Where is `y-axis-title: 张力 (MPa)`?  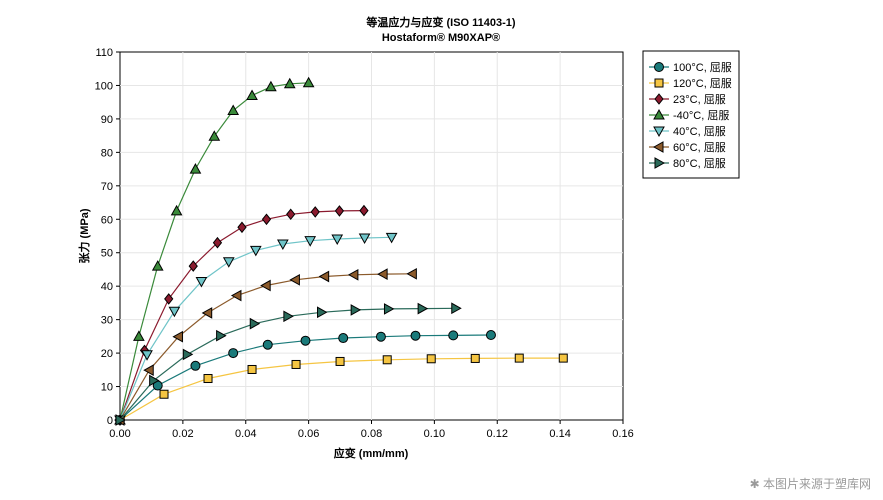 y-axis-title: 张力 (MPa) is located at coordinates (84, 235).